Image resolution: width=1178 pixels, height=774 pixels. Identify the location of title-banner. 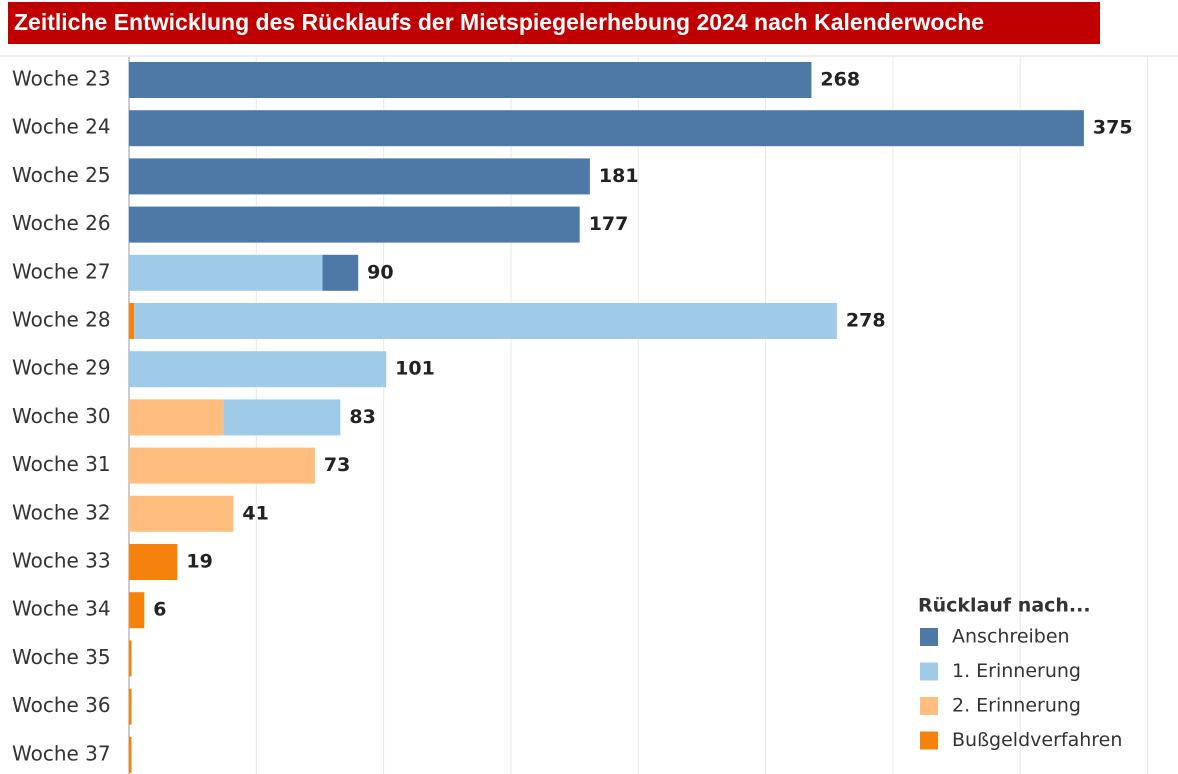
(554, 23).